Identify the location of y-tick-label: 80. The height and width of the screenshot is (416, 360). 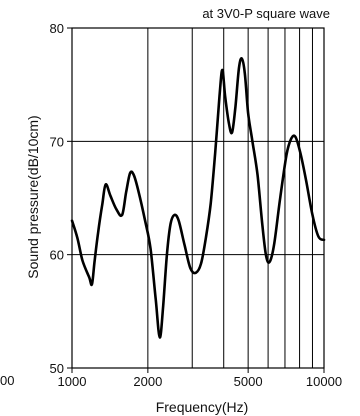
(57, 28).